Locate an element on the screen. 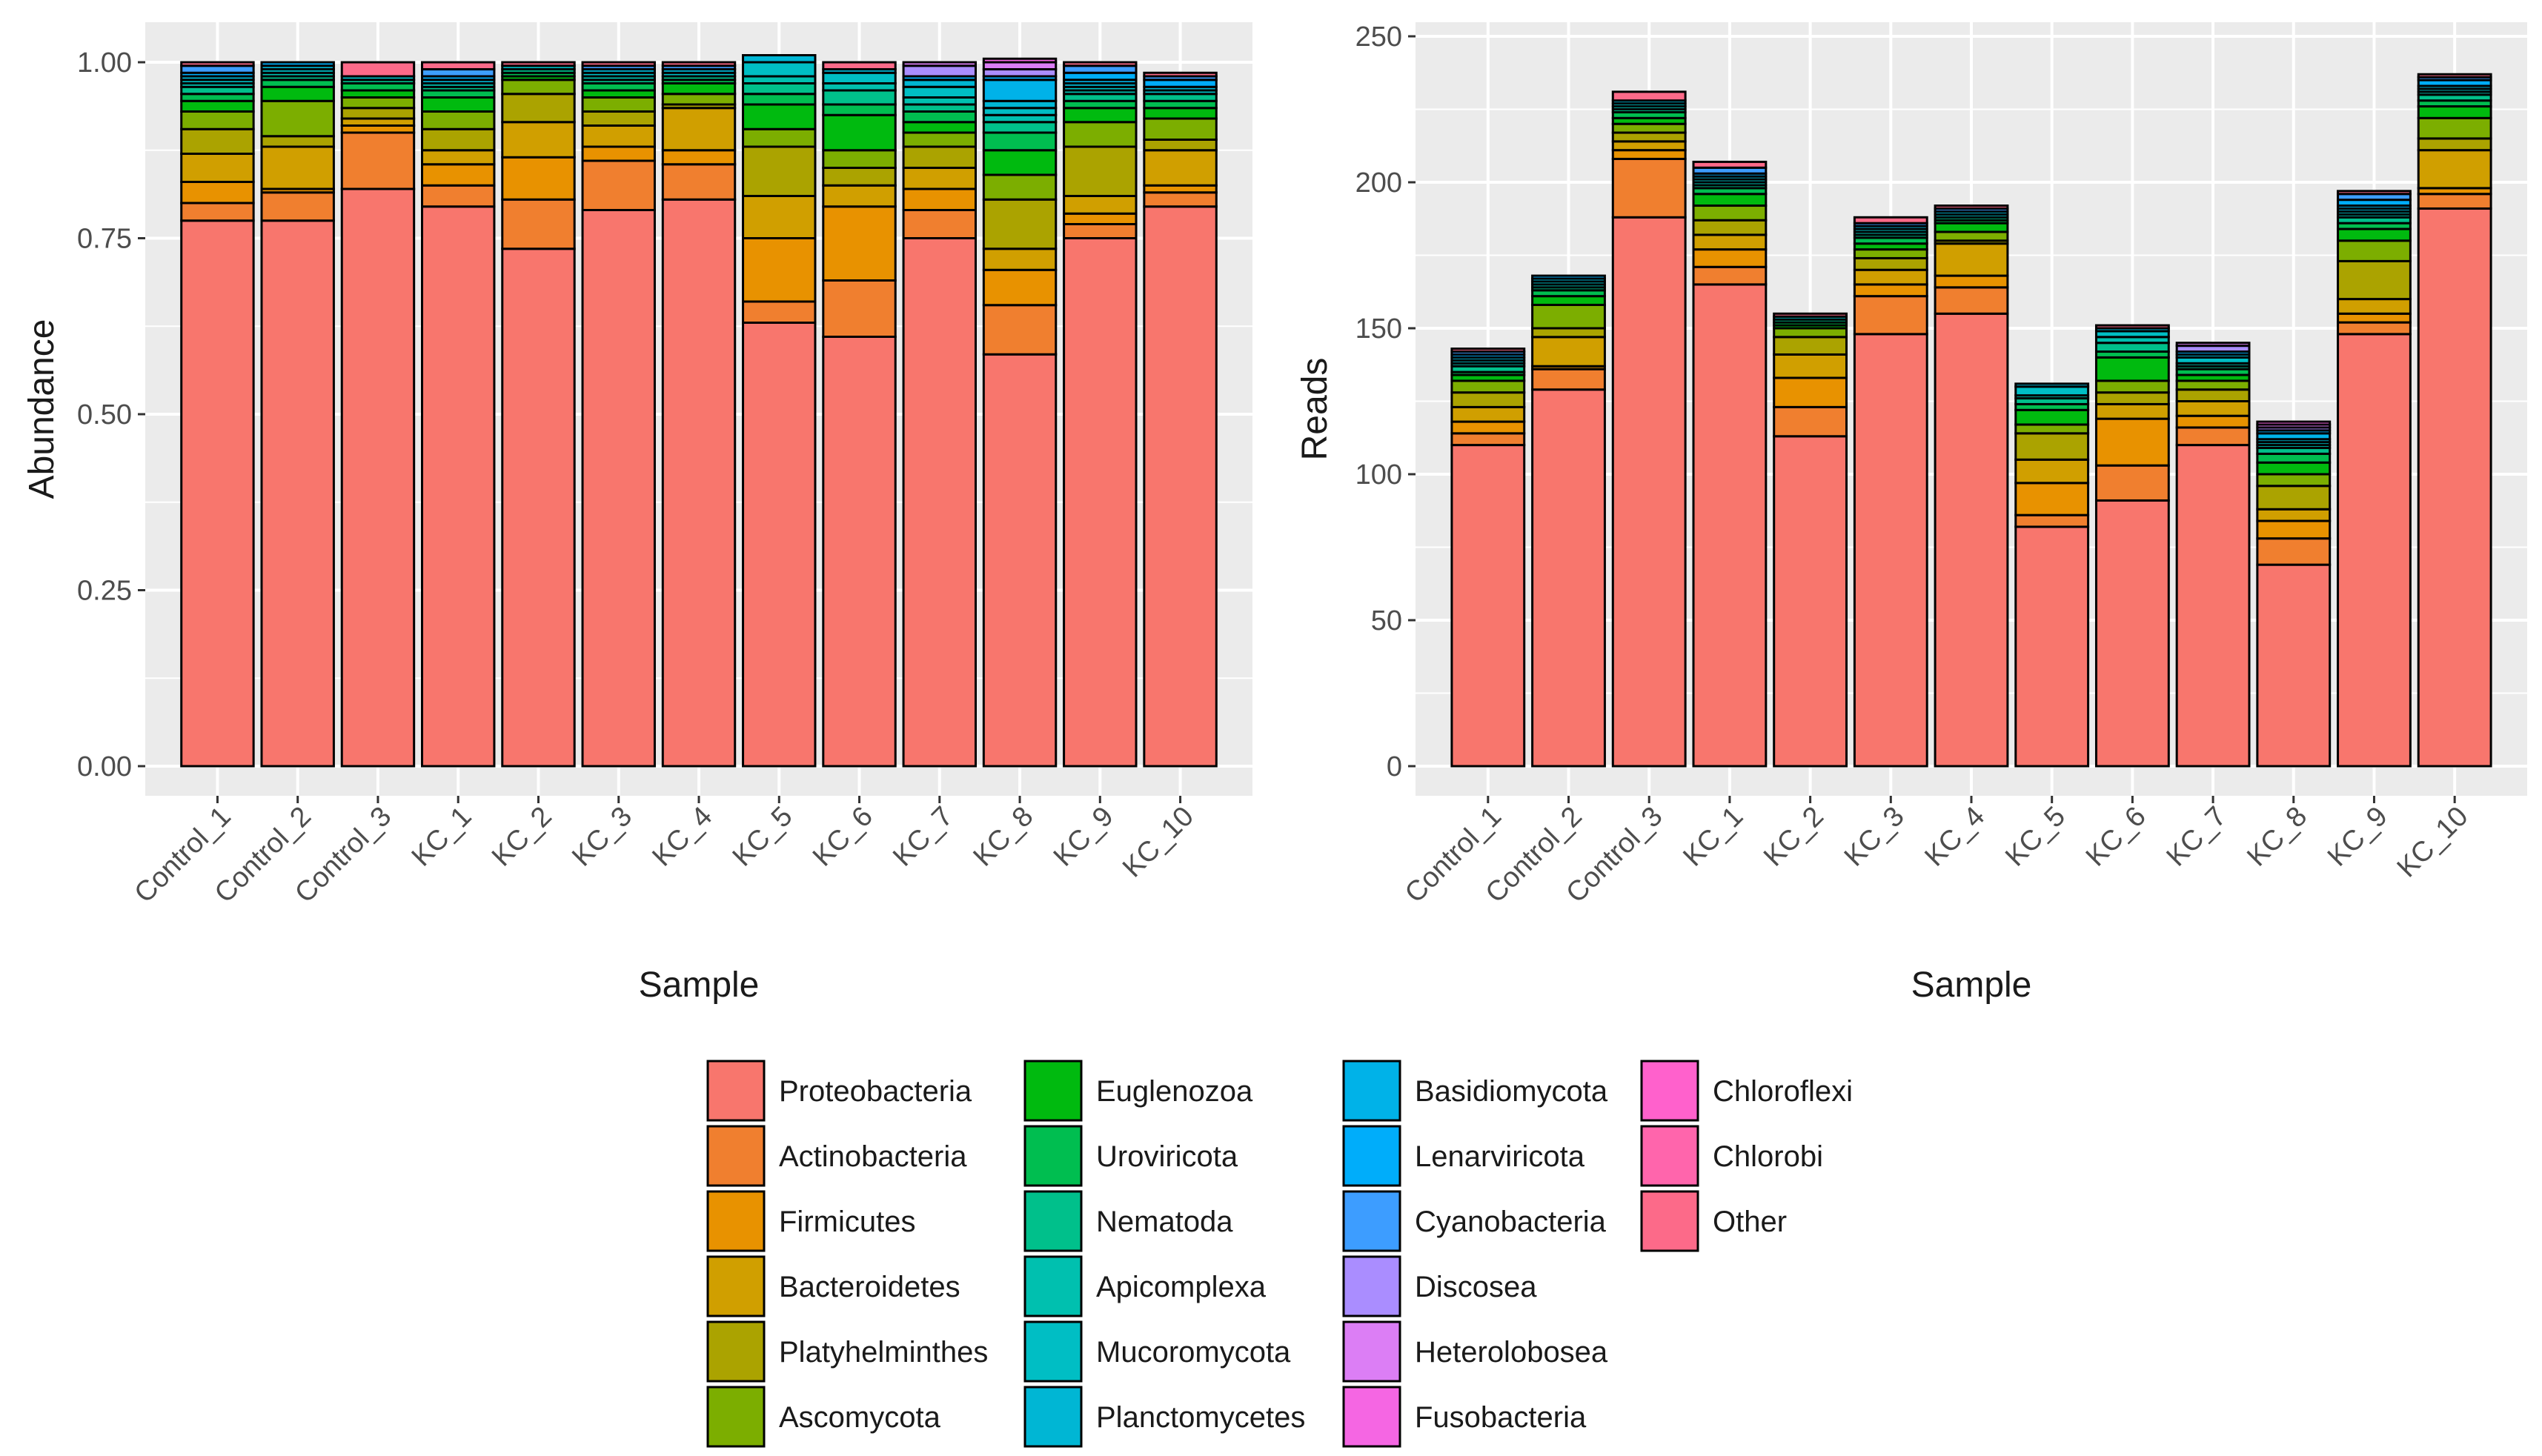  bar-segment-Control_1-Bacteroidetes is located at coordinates (1488, 414).